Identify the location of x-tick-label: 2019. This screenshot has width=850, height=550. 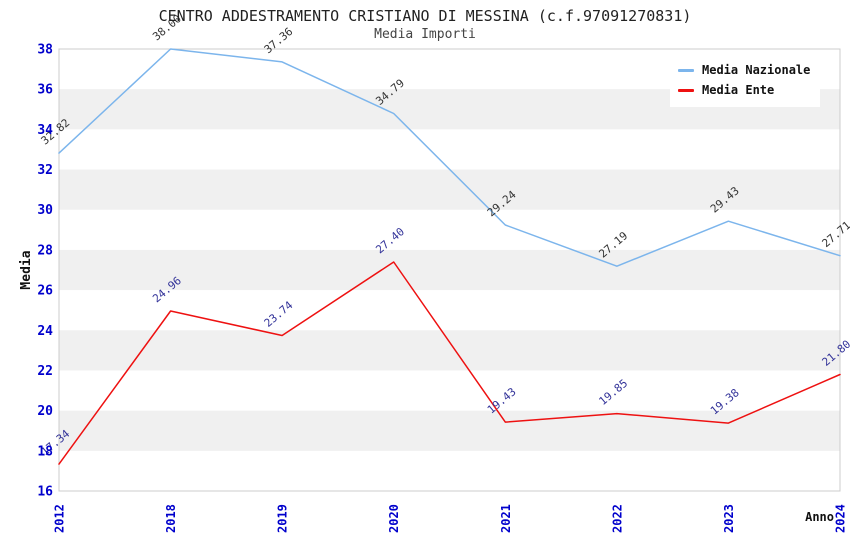
(283, 518).